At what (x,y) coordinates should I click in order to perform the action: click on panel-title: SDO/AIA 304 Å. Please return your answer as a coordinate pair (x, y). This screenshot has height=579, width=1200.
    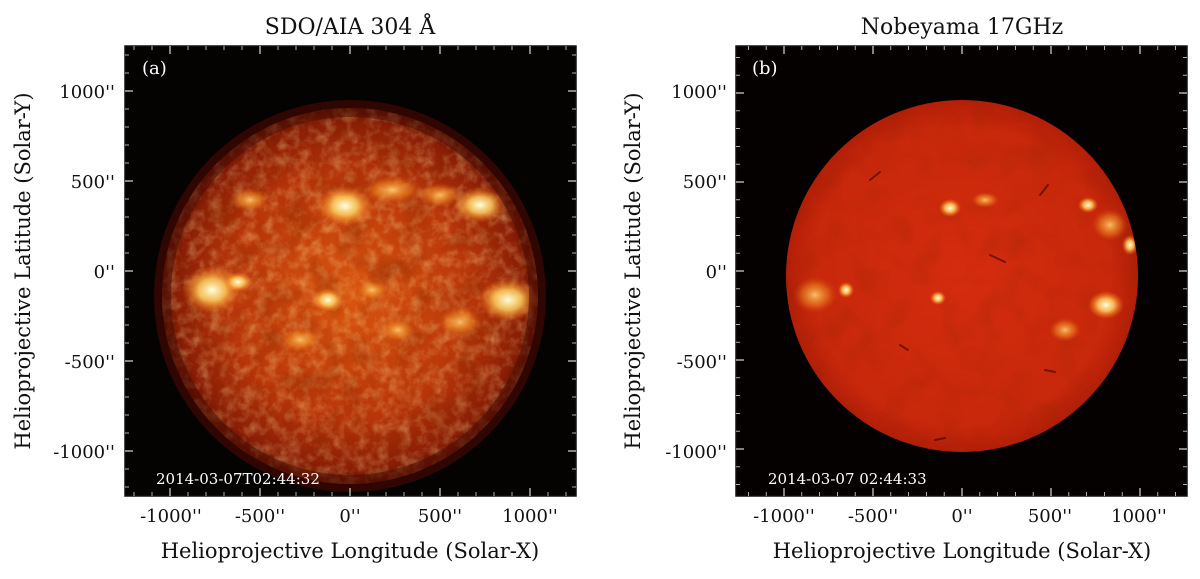
    Looking at the image, I should click on (351, 26).